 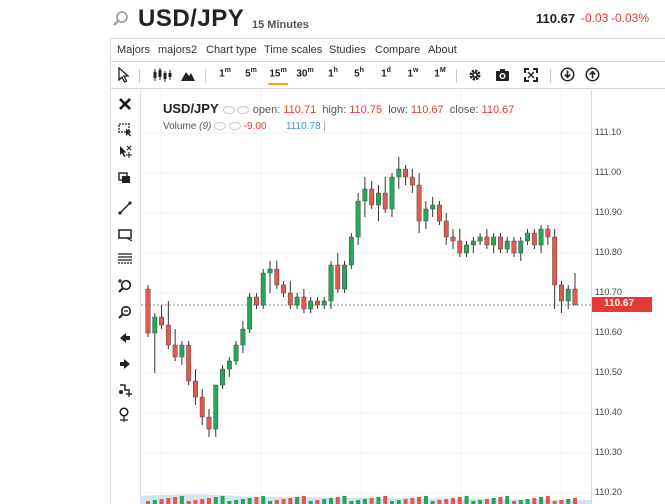 I want to click on menu-compare: Compare, so click(x=398, y=50).